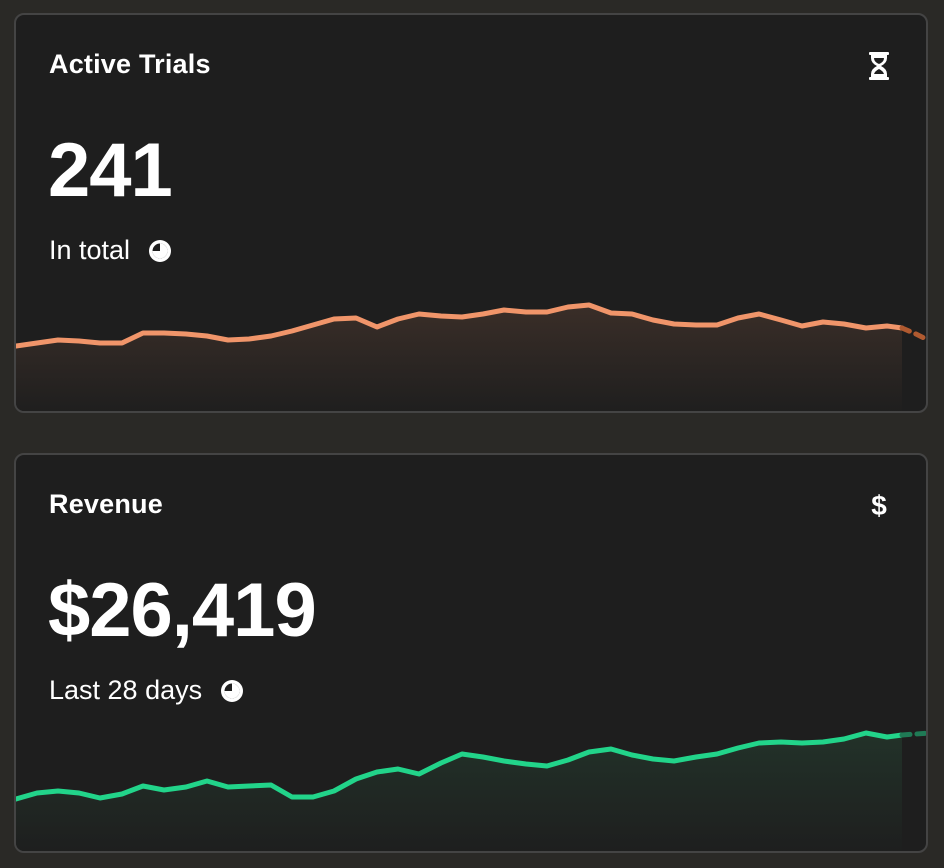  What do you see at coordinates (182, 610) in the screenshot?
I see `revenue-amount: $26,419` at bounding box center [182, 610].